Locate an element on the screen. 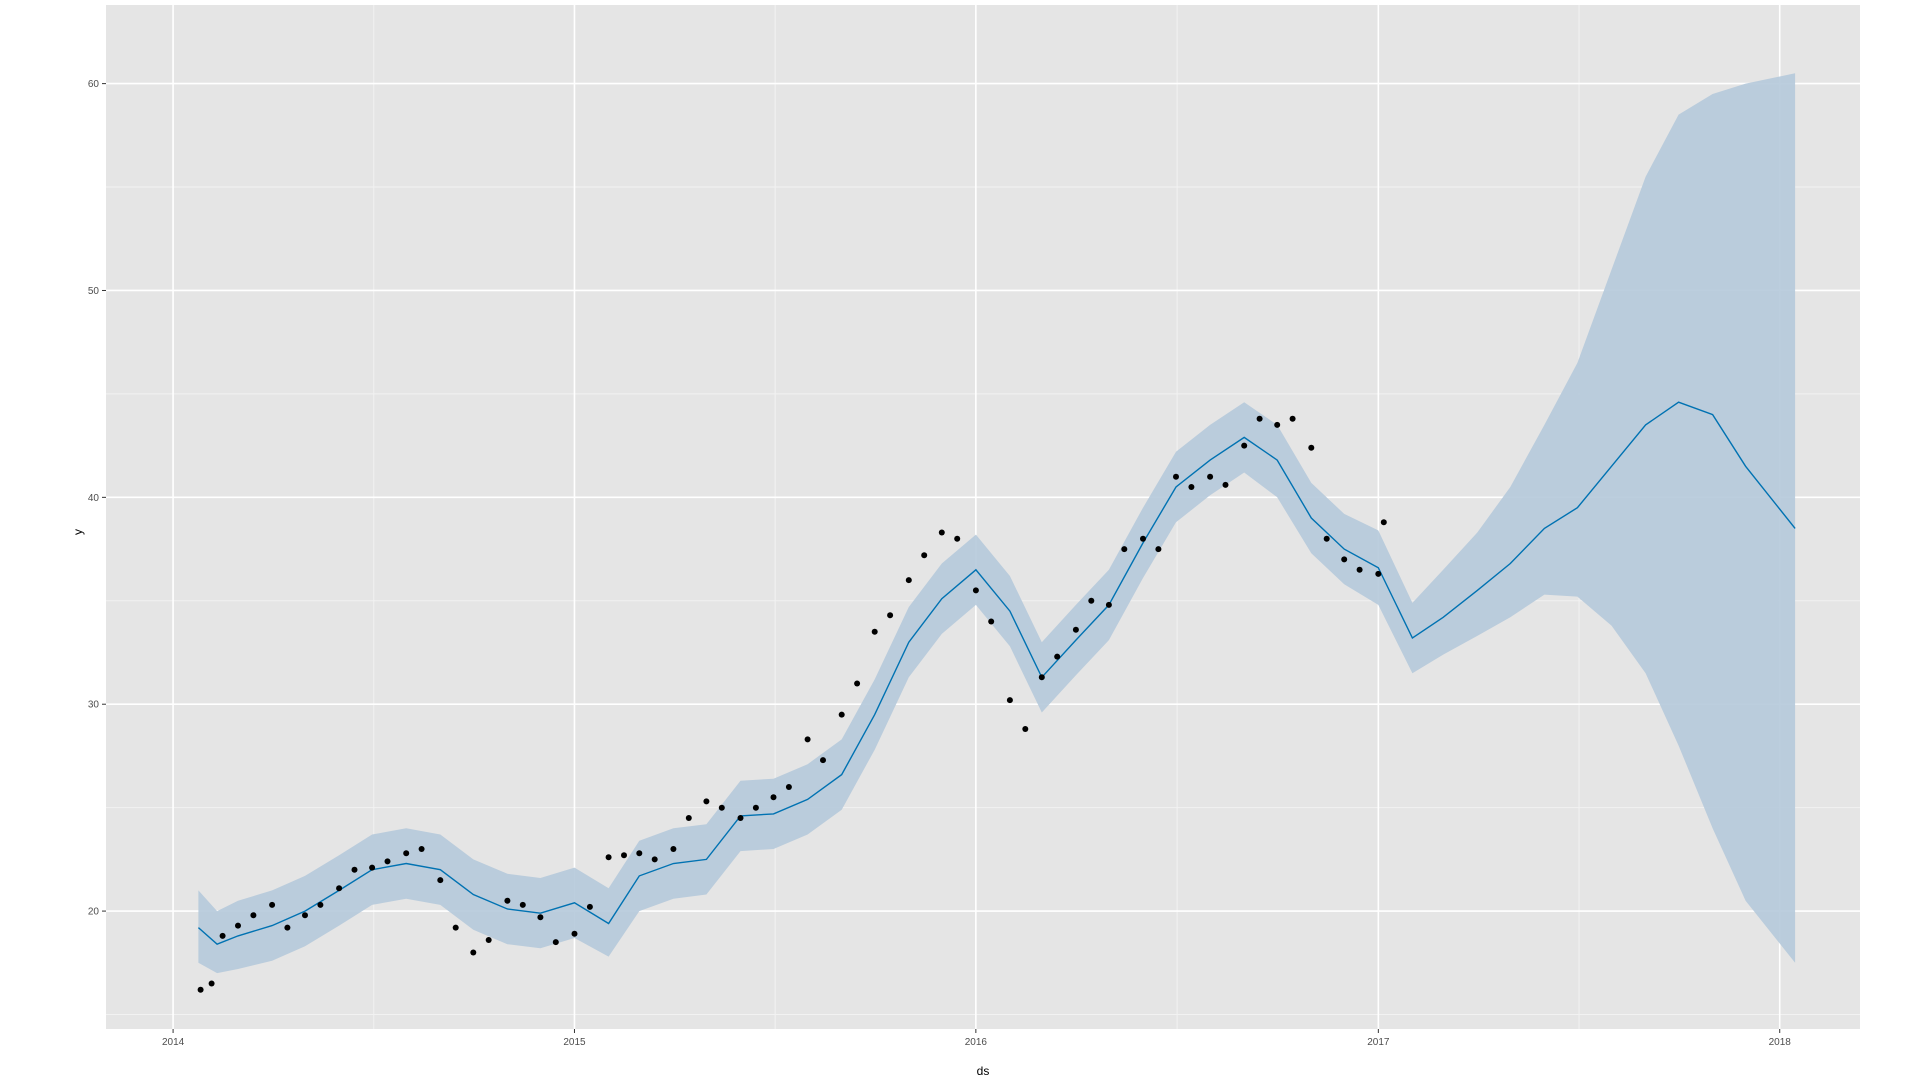 This screenshot has height=1080, width=1920. y-tick-label: 50 is located at coordinates (94, 291).